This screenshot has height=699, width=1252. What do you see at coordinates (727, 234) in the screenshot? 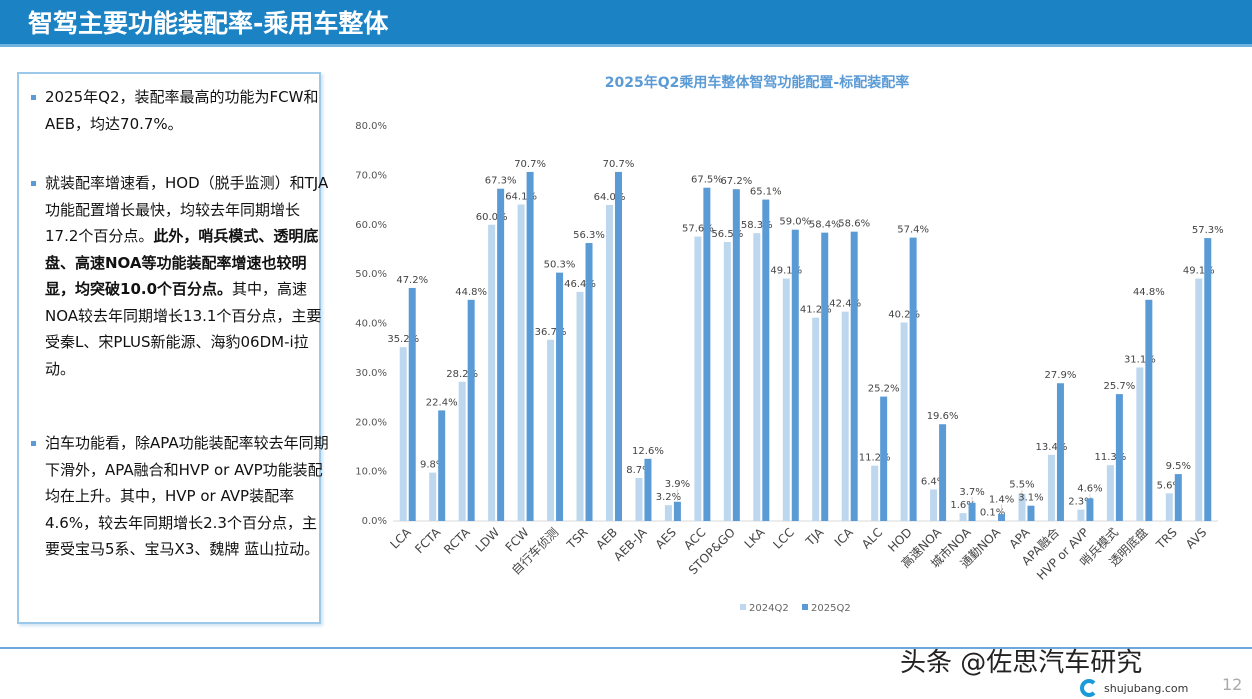
I see `data-label: 56.5%` at bounding box center [727, 234].